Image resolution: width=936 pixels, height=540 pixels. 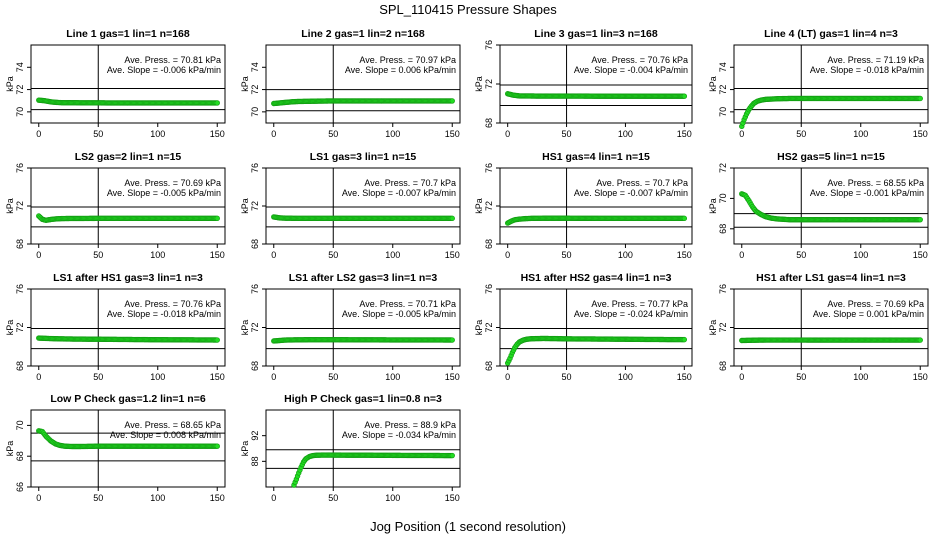 I want to click on panel-2-xtick-label-0: 0, so click(x=273, y=134).